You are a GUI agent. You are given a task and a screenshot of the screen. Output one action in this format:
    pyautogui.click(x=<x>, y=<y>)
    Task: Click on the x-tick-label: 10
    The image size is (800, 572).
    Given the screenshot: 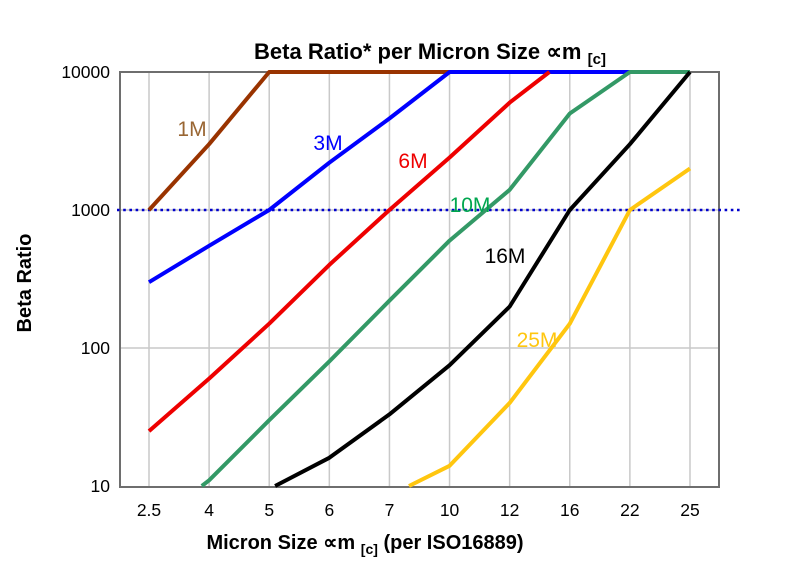 What is the action you would take?
    pyautogui.click(x=450, y=510)
    